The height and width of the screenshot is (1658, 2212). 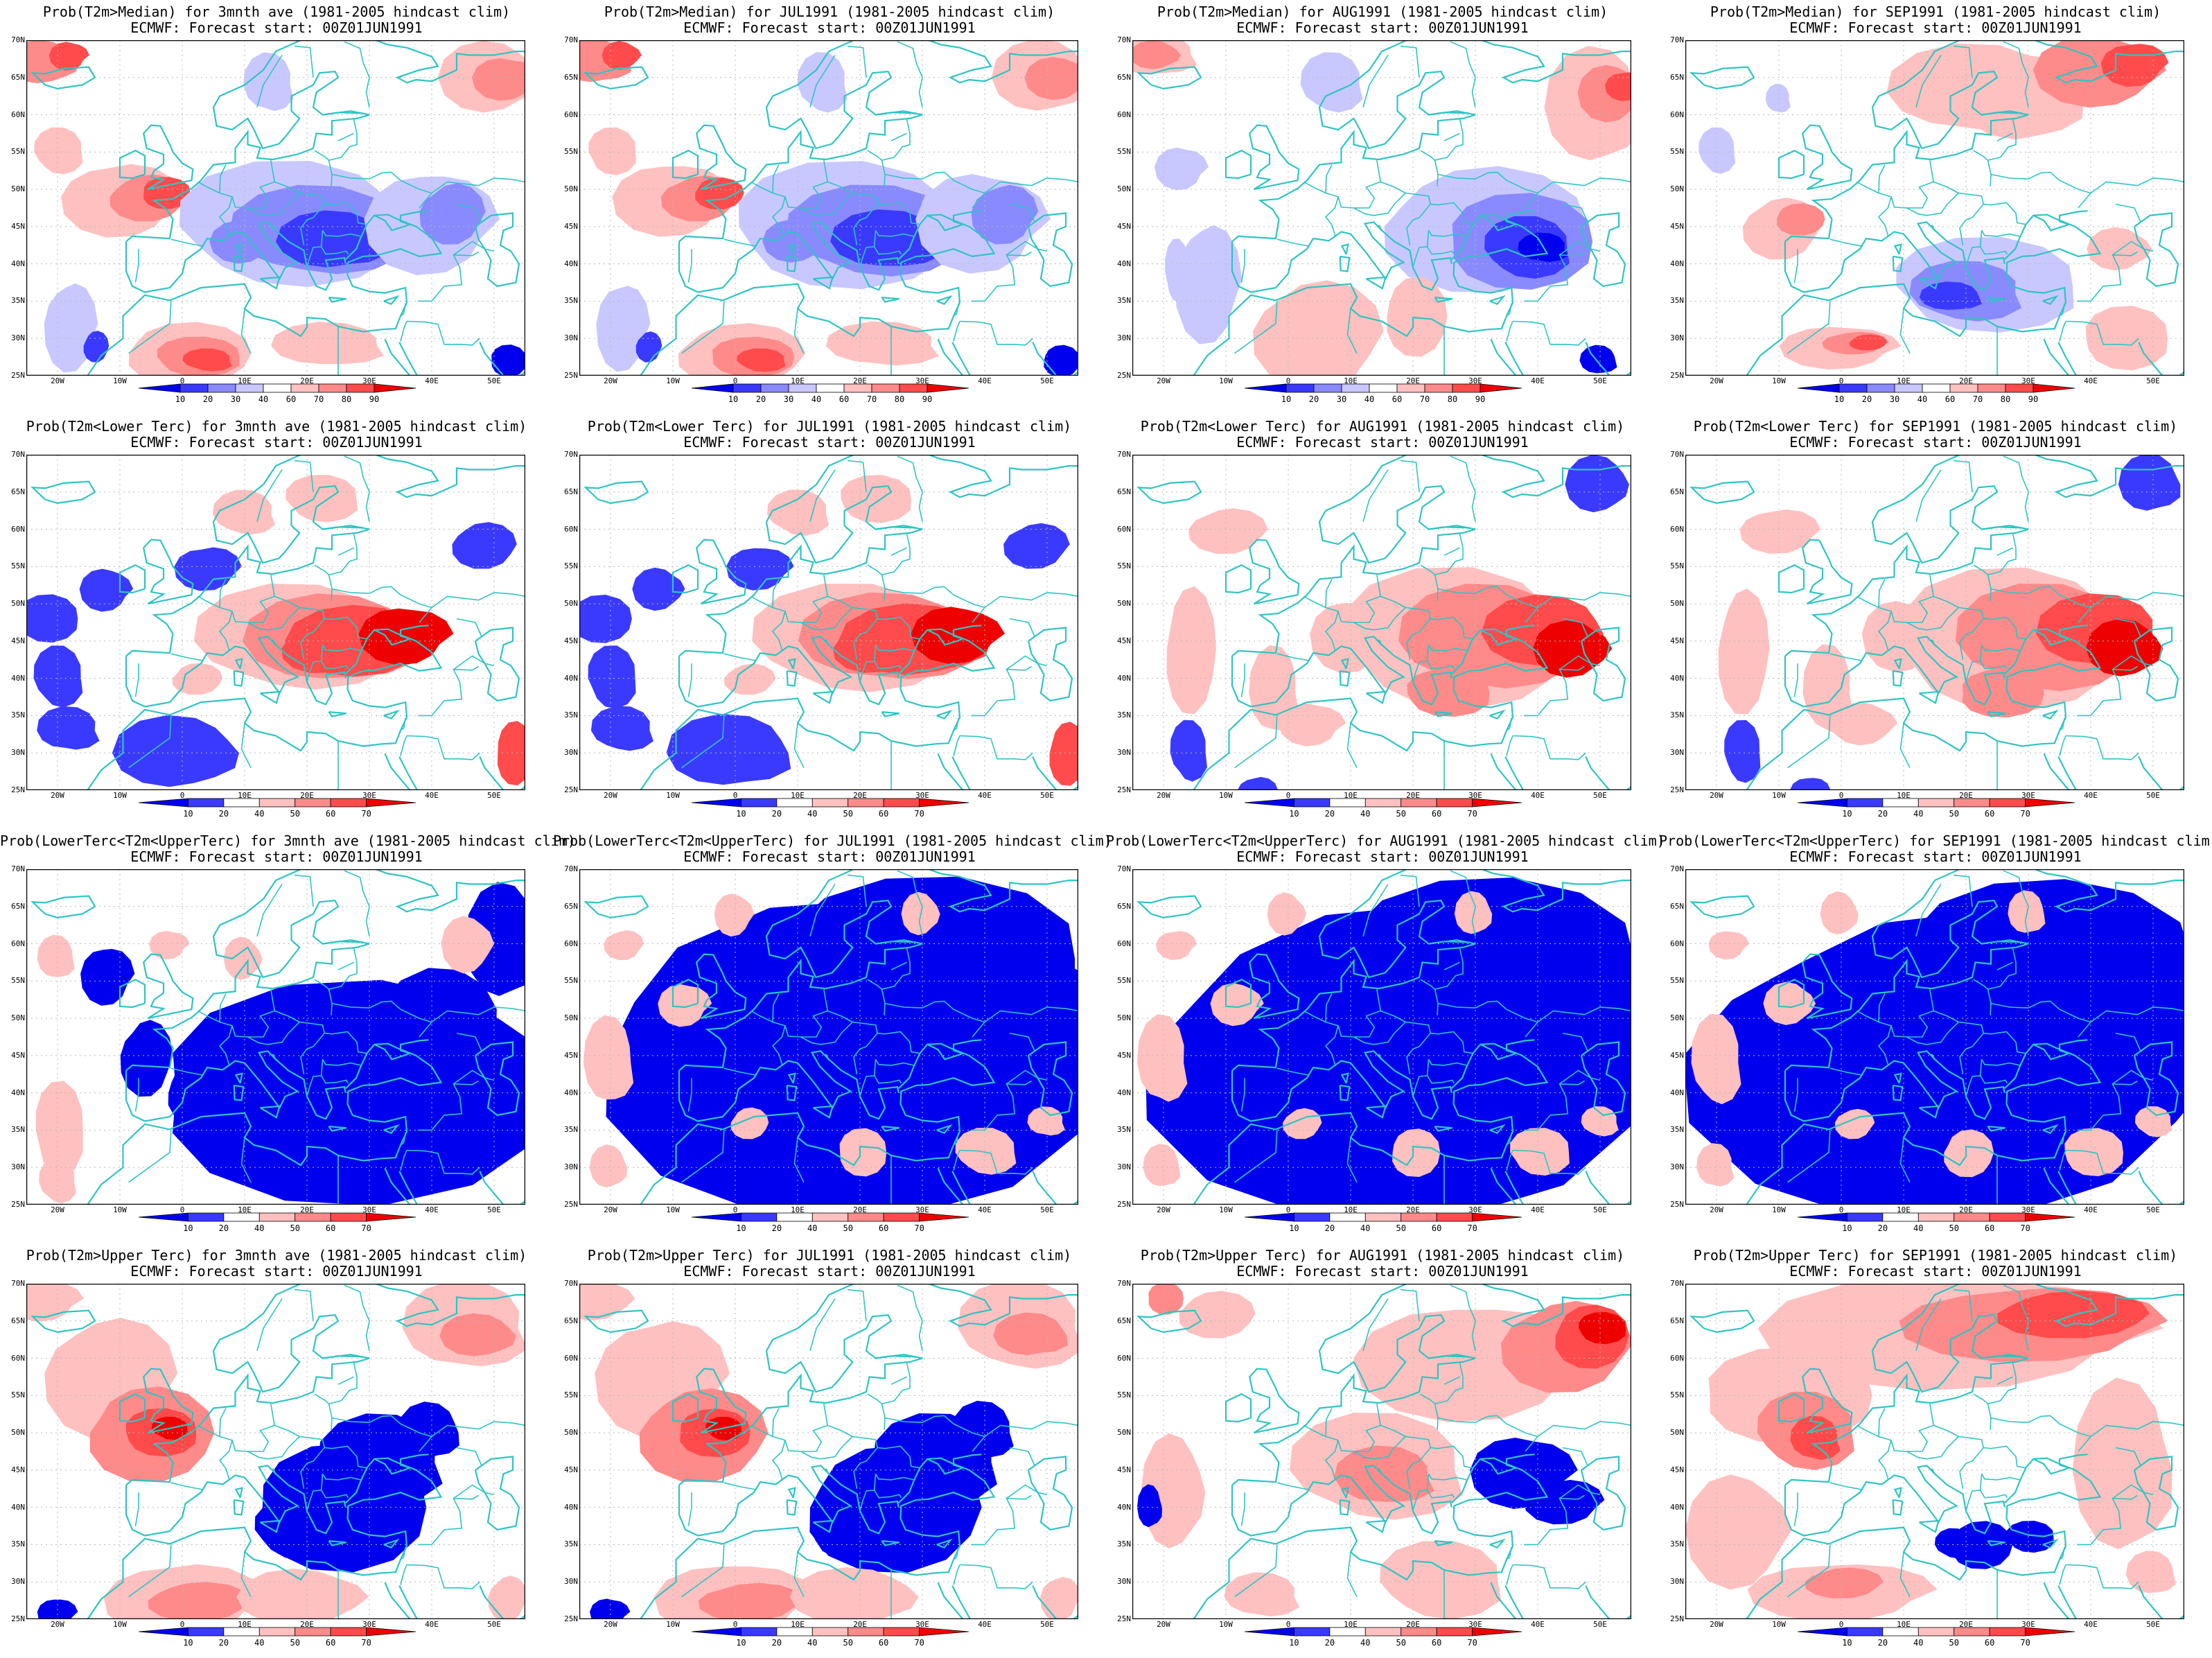 I want to click on color-scale-legend: 10 20 30 40 60 70 80 90, so click(x=1383, y=396).